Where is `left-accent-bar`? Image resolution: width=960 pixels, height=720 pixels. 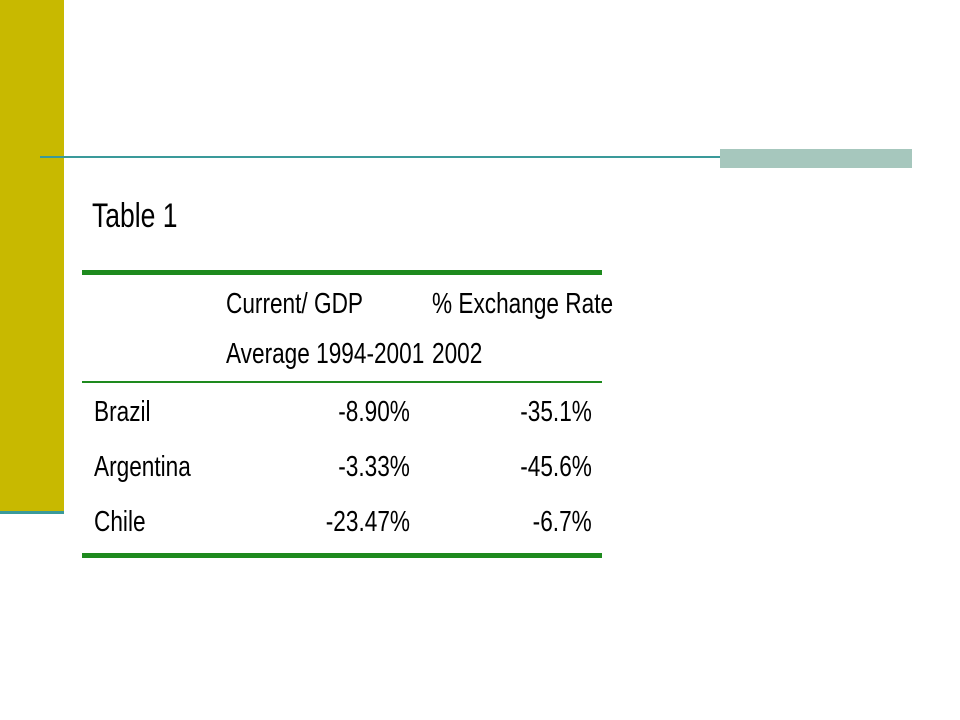 left-accent-bar is located at coordinates (32, 256).